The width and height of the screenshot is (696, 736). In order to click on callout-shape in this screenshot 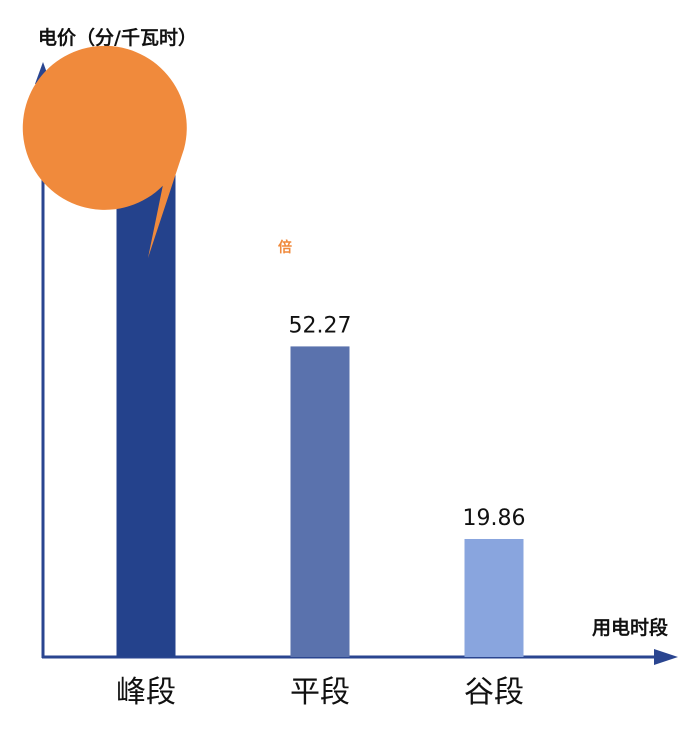, I will do `click(104, 152)`.